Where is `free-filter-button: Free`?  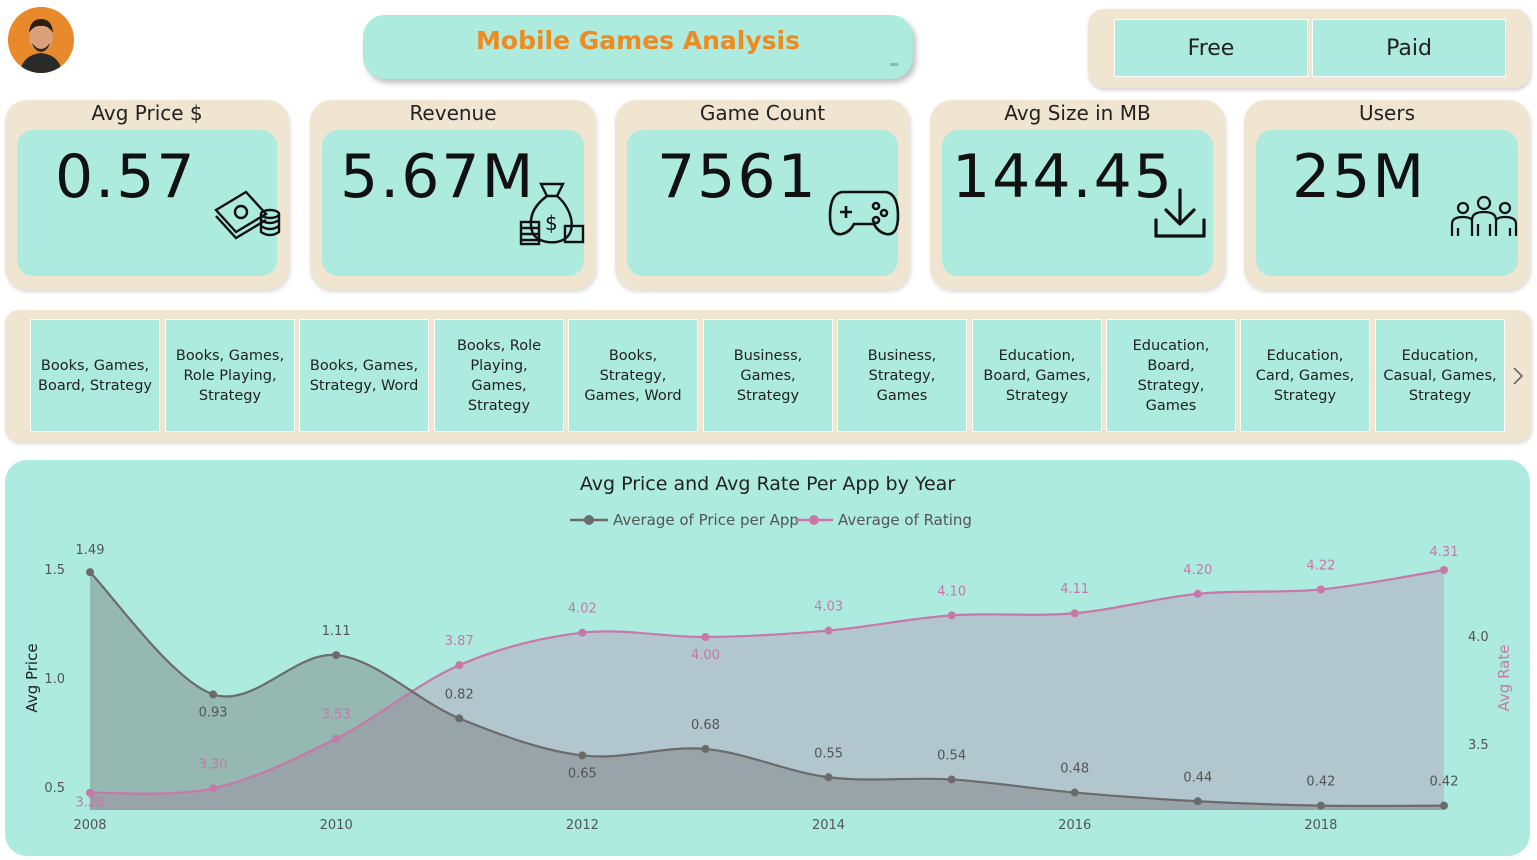 free-filter-button: Free is located at coordinates (1211, 48).